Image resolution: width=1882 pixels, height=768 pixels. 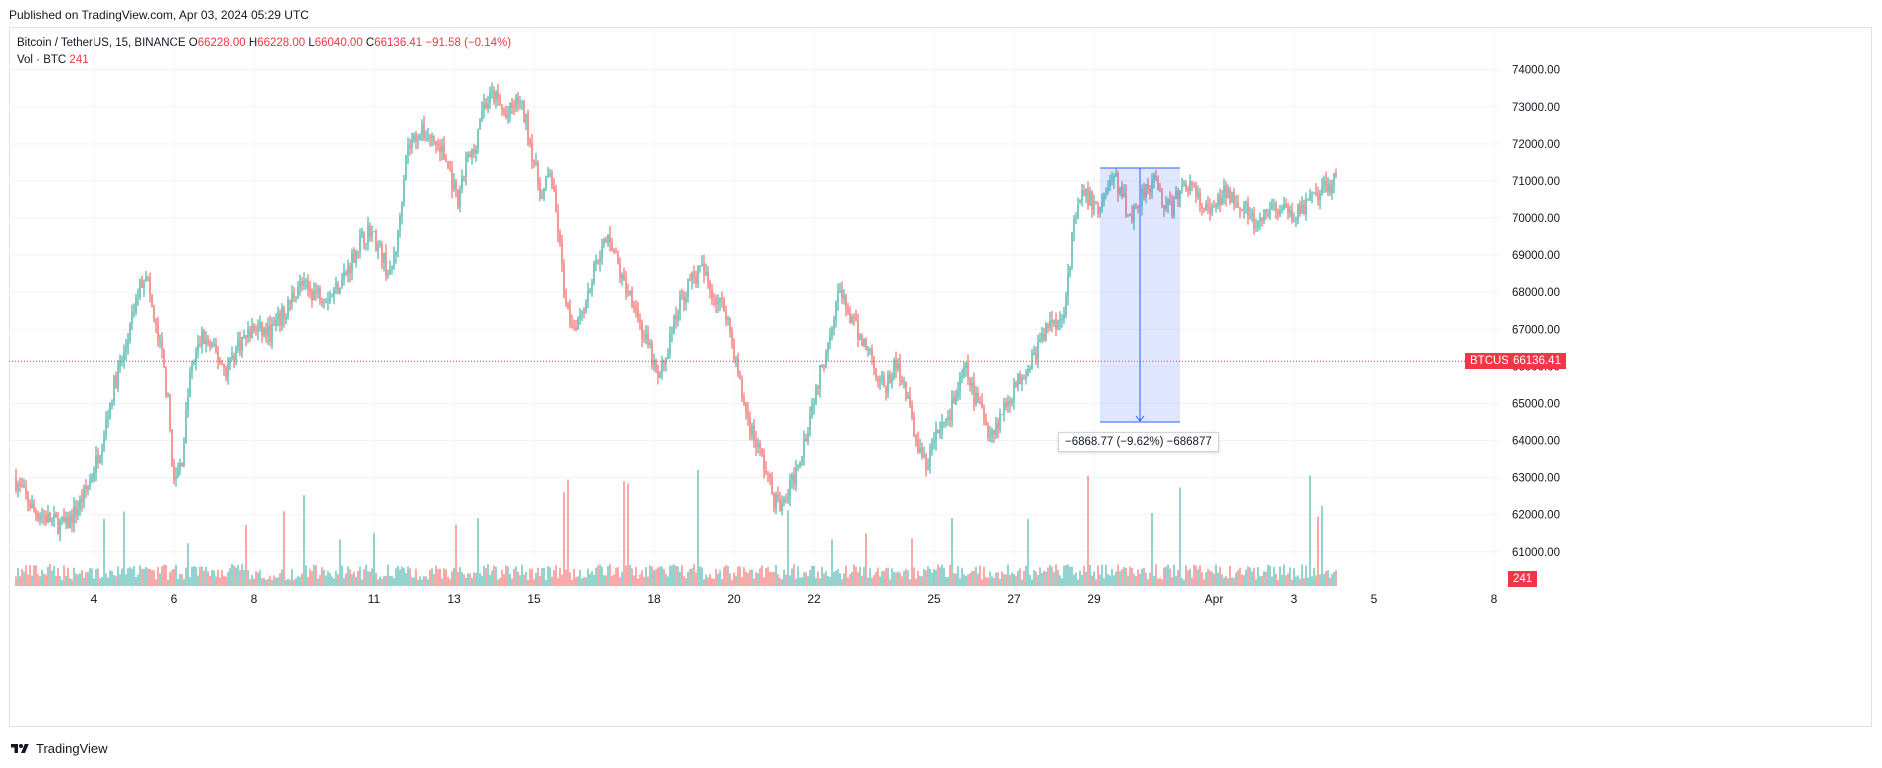 What do you see at coordinates (468, 43) in the screenshot?
I see `change-value: −91.58 (−0.14%)` at bounding box center [468, 43].